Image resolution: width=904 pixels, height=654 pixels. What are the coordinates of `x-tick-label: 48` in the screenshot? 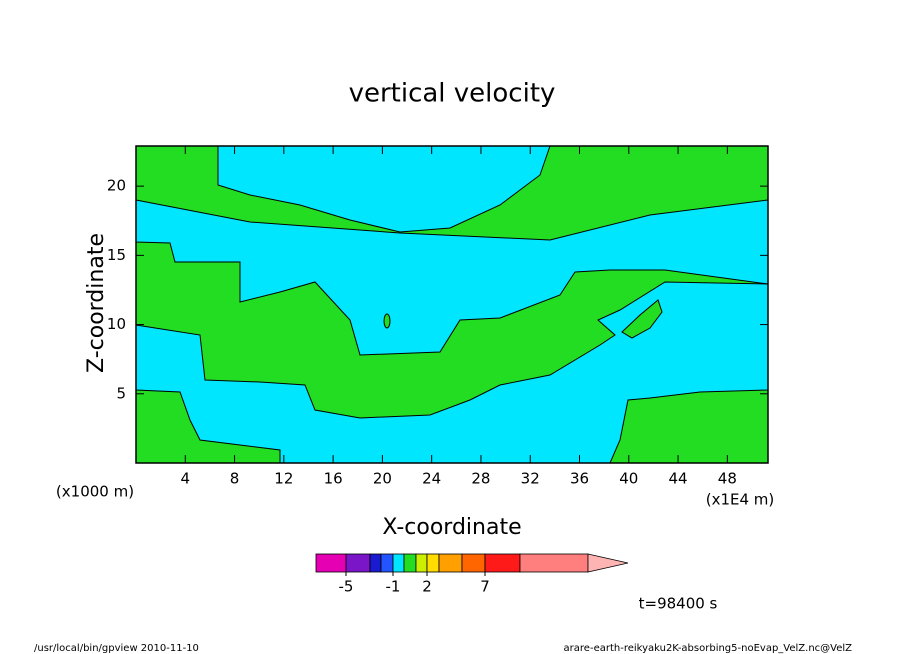 It's located at (727, 479).